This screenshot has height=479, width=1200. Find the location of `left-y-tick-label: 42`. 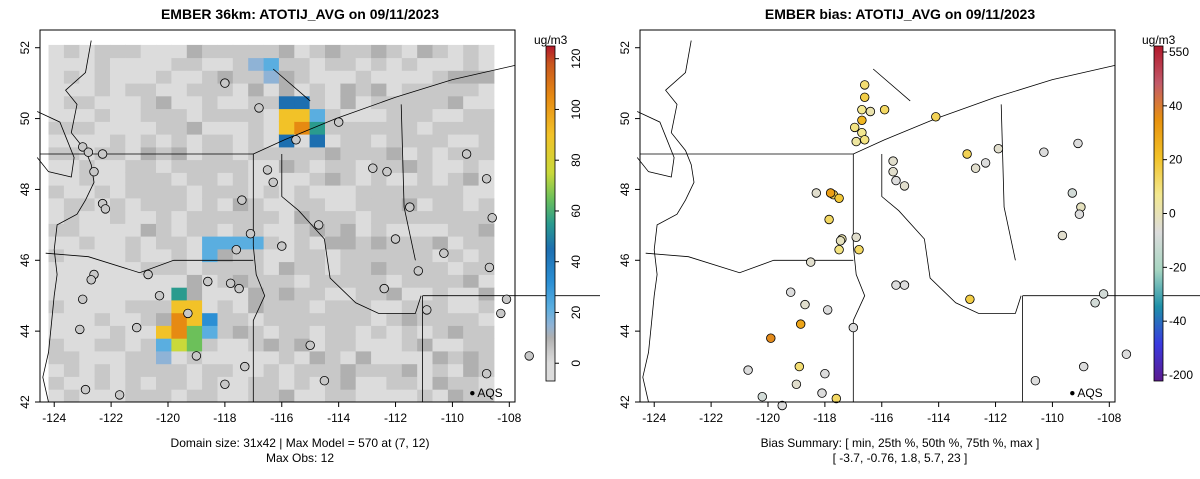

left-y-tick-label: 42 is located at coordinates (25, 402).